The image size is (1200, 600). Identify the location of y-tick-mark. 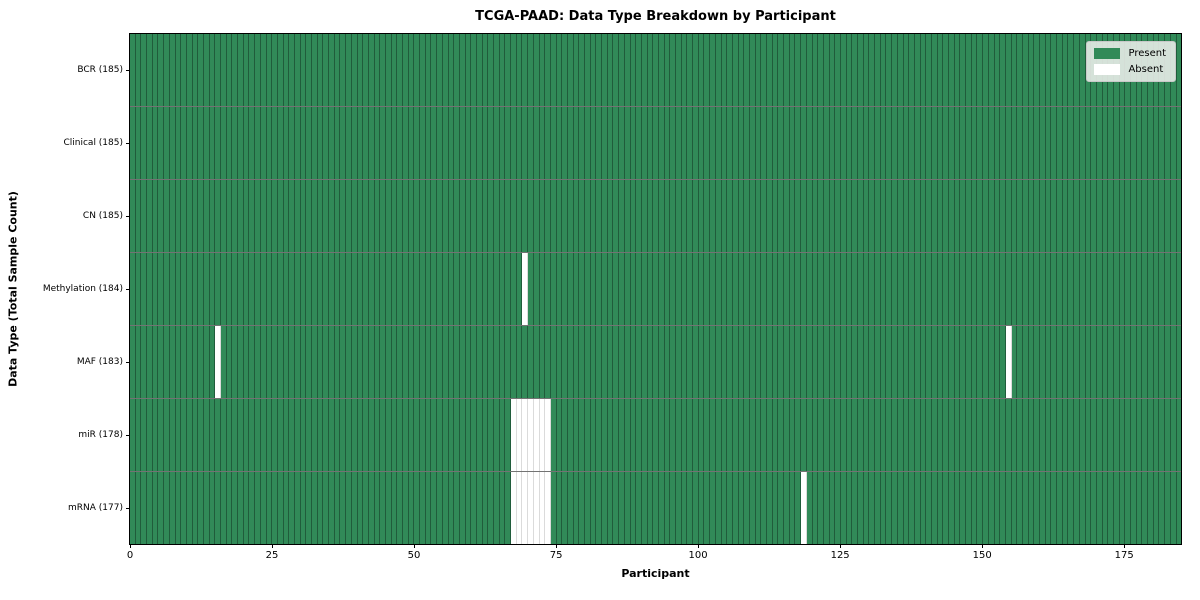
(128, 71).